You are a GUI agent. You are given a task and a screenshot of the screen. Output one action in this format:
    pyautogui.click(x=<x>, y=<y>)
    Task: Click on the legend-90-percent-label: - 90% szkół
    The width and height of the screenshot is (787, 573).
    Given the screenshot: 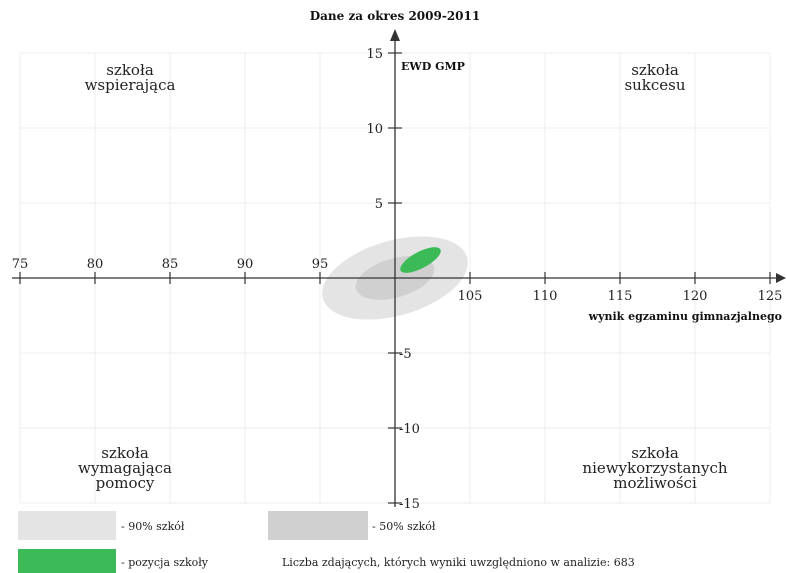 What is the action you would take?
    pyautogui.click(x=153, y=526)
    